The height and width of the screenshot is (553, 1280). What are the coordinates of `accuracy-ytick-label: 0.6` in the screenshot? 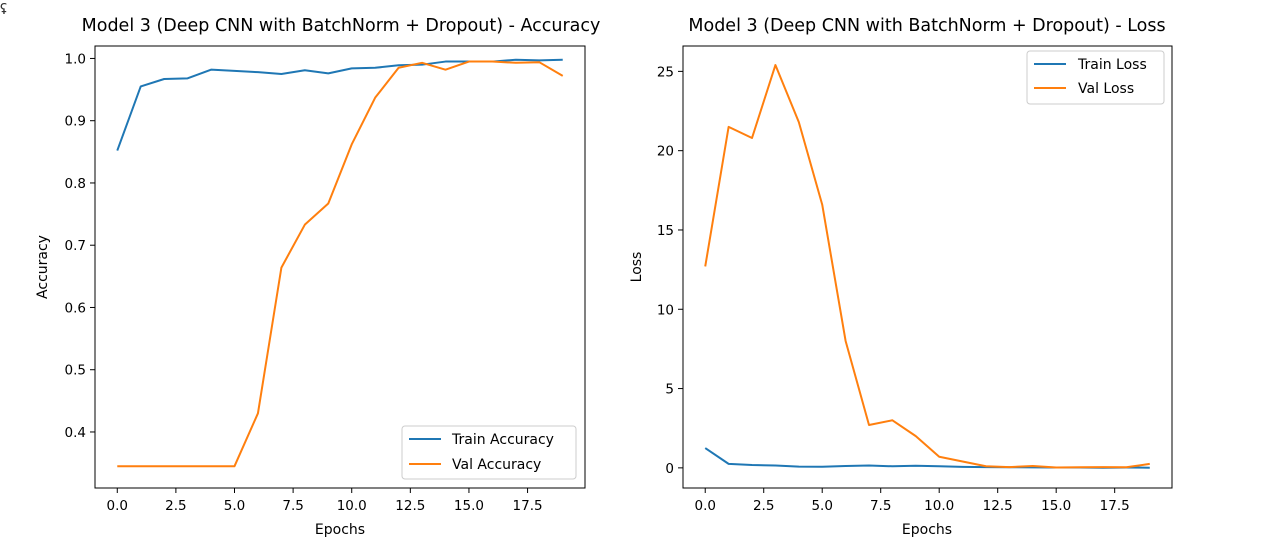 It's located at (75, 308).